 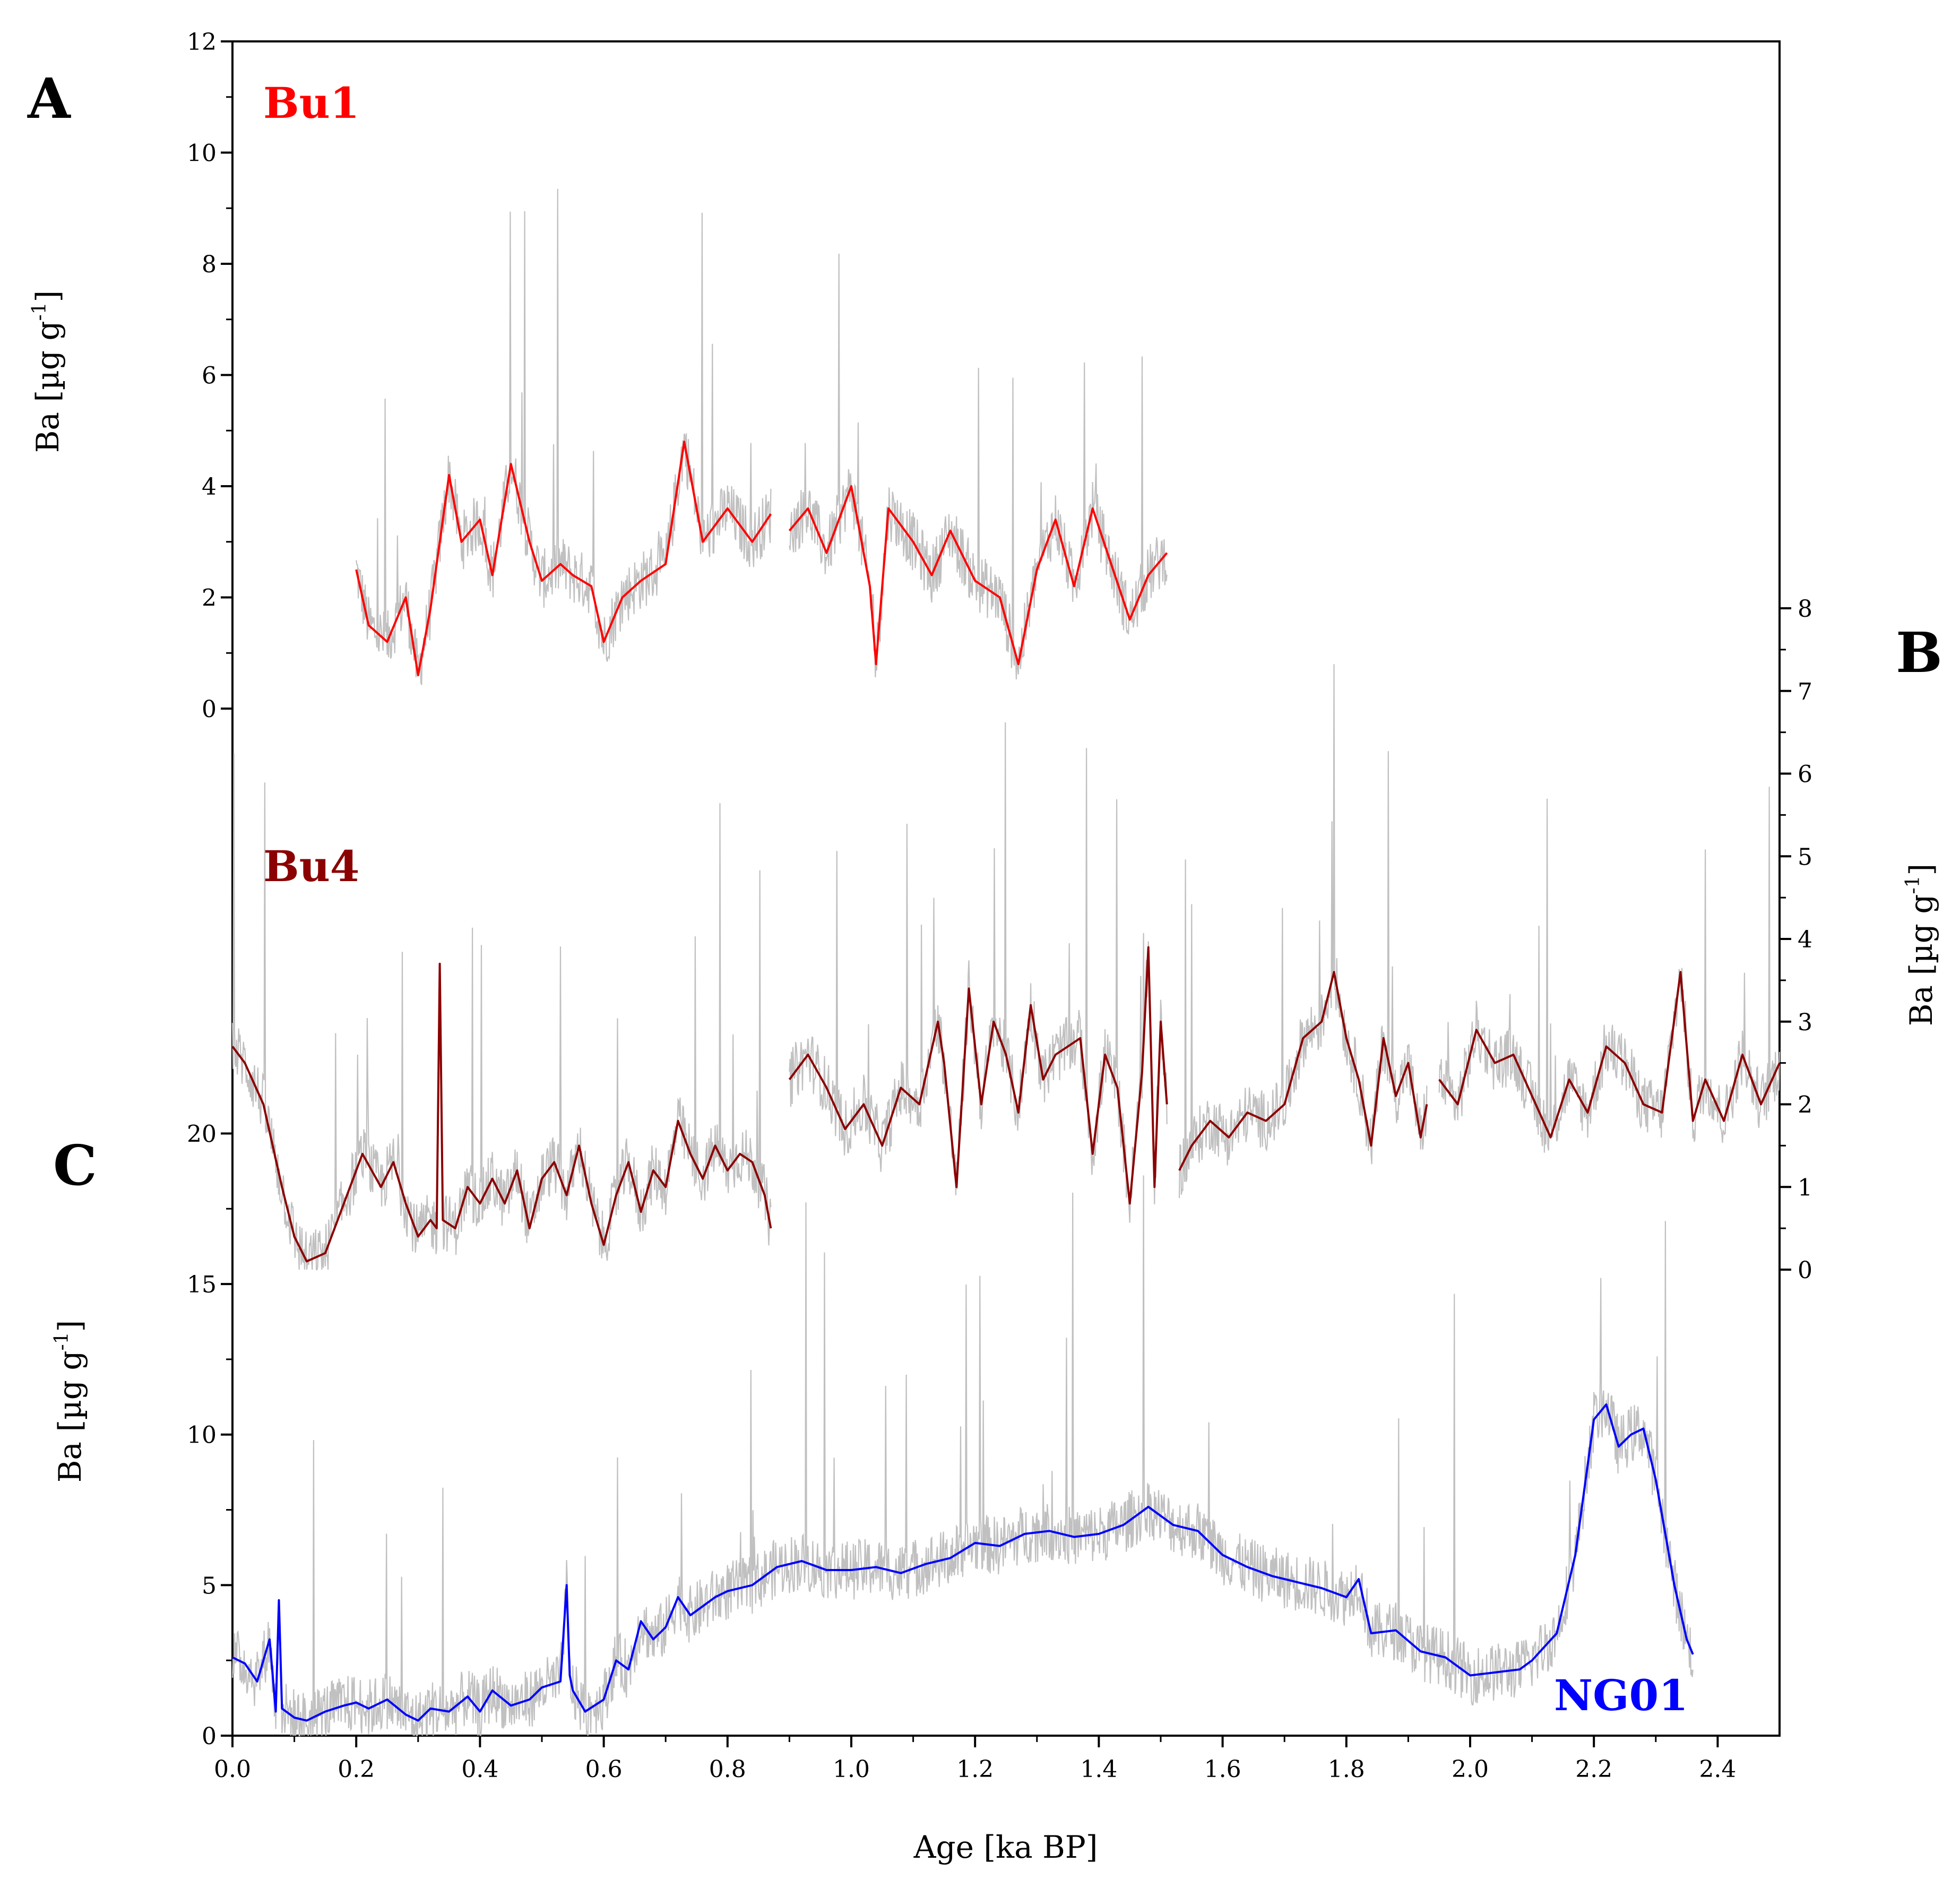 I want to click on x-tick-label: 2.0, so click(x=1470, y=1769).